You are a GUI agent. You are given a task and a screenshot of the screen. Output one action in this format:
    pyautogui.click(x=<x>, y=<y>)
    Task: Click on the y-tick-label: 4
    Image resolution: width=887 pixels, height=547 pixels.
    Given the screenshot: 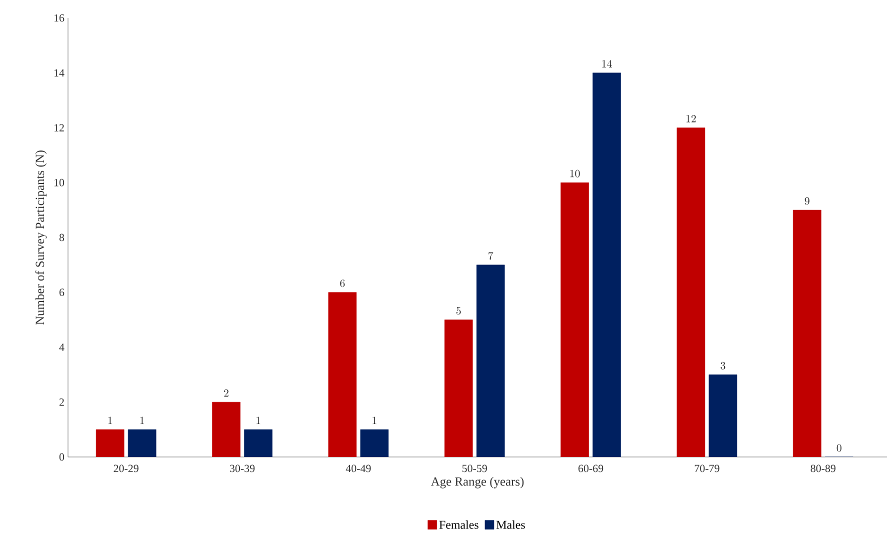 What is the action you would take?
    pyautogui.click(x=61, y=347)
    